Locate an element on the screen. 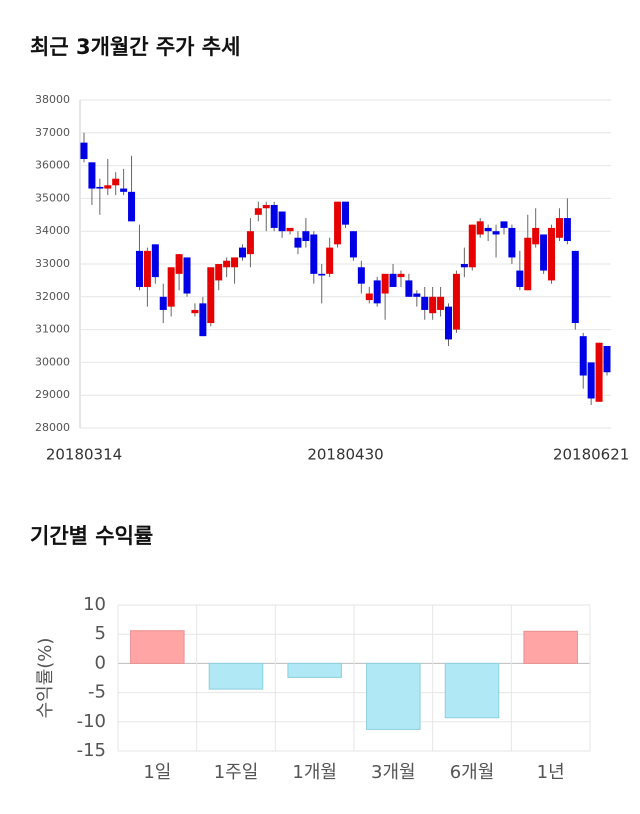 This screenshot has width=640, height=814. y-tick-label: 10 is located at coordinates (94, 604).